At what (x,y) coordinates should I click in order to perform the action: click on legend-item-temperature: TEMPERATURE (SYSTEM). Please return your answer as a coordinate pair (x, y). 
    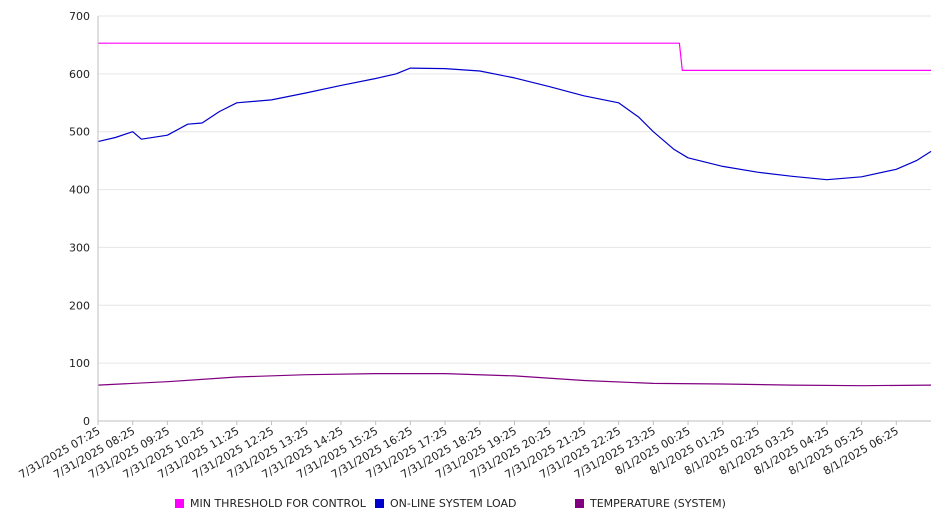
    Looking at the image, I should click on (650, 503).